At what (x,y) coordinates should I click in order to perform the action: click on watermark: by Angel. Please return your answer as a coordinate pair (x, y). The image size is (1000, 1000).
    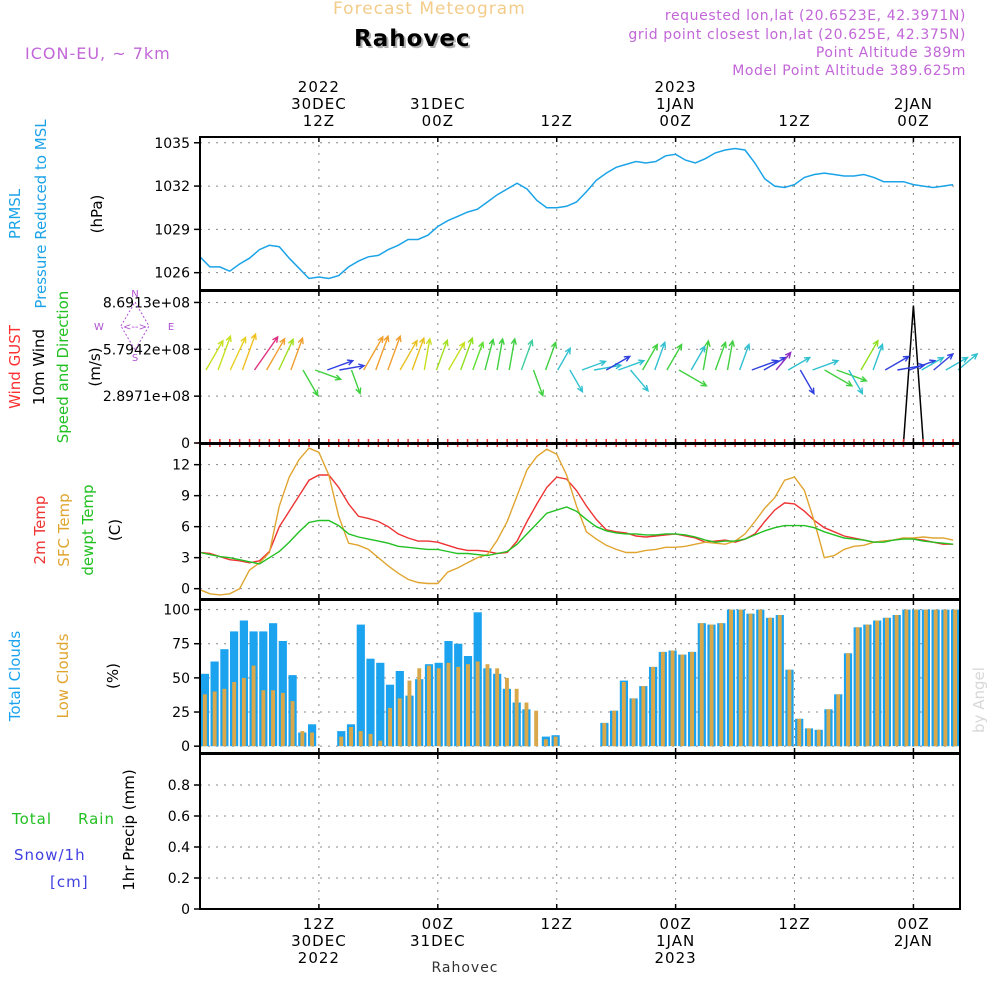
    Looking at the image, I should click on (979, 700).